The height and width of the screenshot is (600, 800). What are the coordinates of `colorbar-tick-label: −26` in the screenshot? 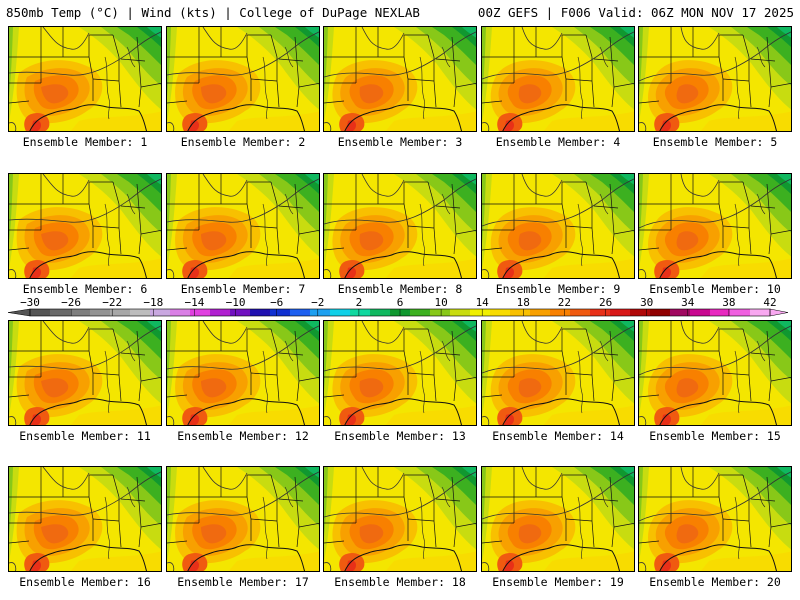 It's located at (71, 302).